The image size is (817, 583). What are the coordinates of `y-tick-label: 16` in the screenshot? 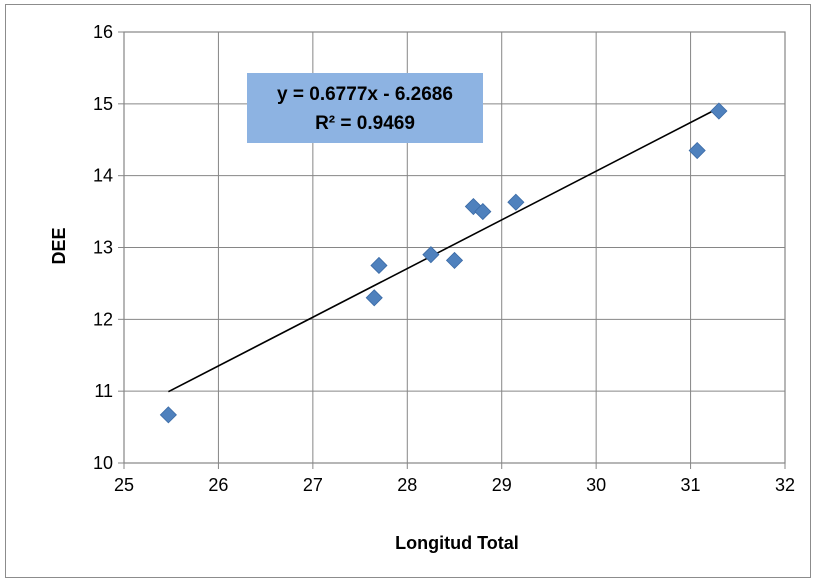 It's located at (103, 32).